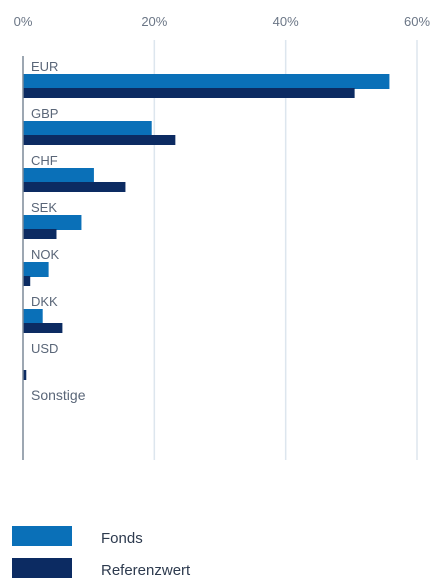 Image resolution: width=433 pixels, height=581 pixels. Describe the element at coordinates (154, 21) in the screenshot. I see `x-tick-label: 20%` at that location.